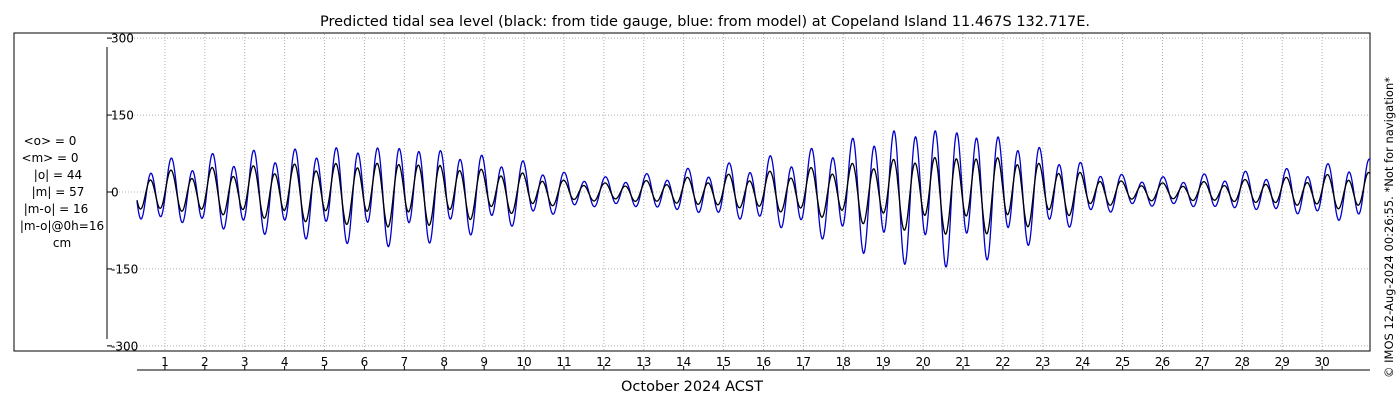 The width and height of the screenshot is (1400, 400). I want to click on x-tick-label: 30, so click(1321, 362).